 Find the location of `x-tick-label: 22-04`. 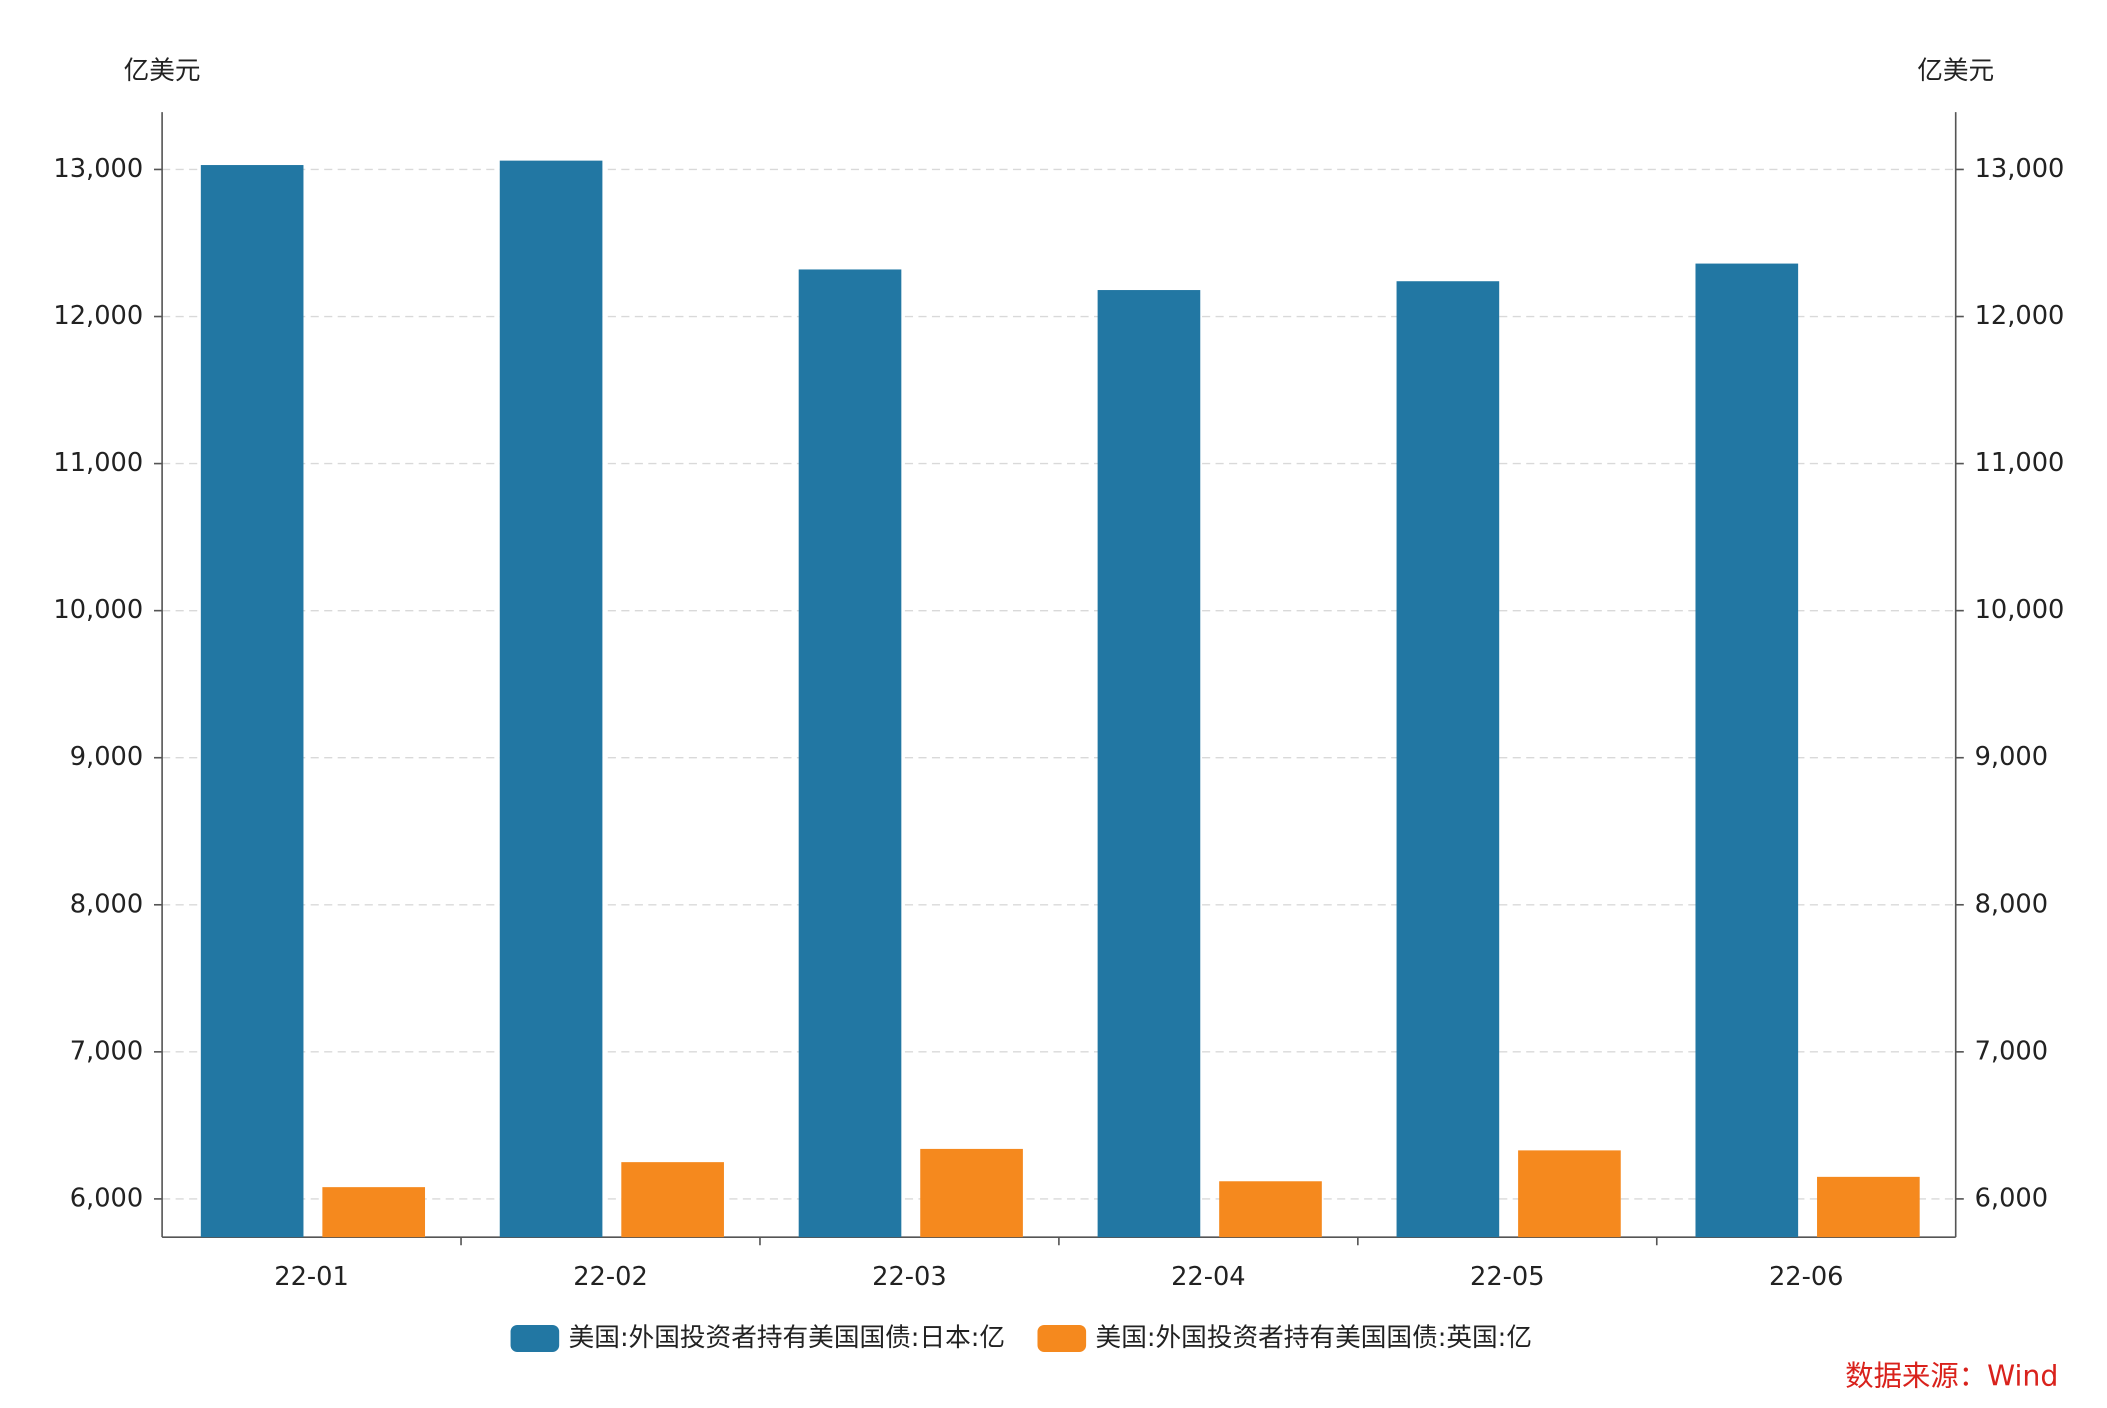

x-tick-label: 22-04 is located at coordinates (1208, 1277).